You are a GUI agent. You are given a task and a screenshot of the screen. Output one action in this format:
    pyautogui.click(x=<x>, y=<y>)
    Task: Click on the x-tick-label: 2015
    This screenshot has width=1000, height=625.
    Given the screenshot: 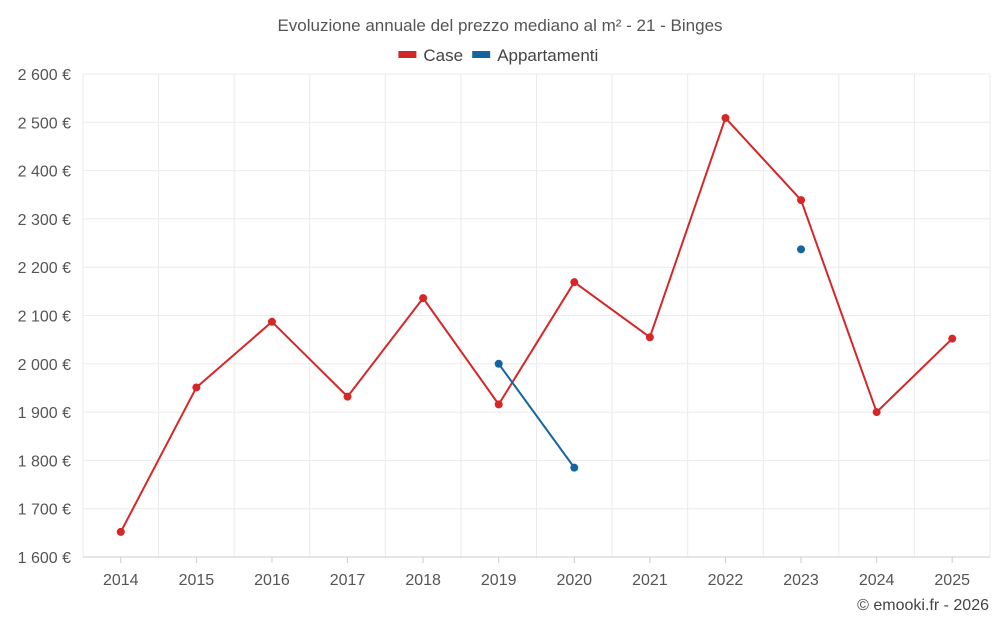 What is the action you would take?
    pyautogui.click(x=197, y=580)
    